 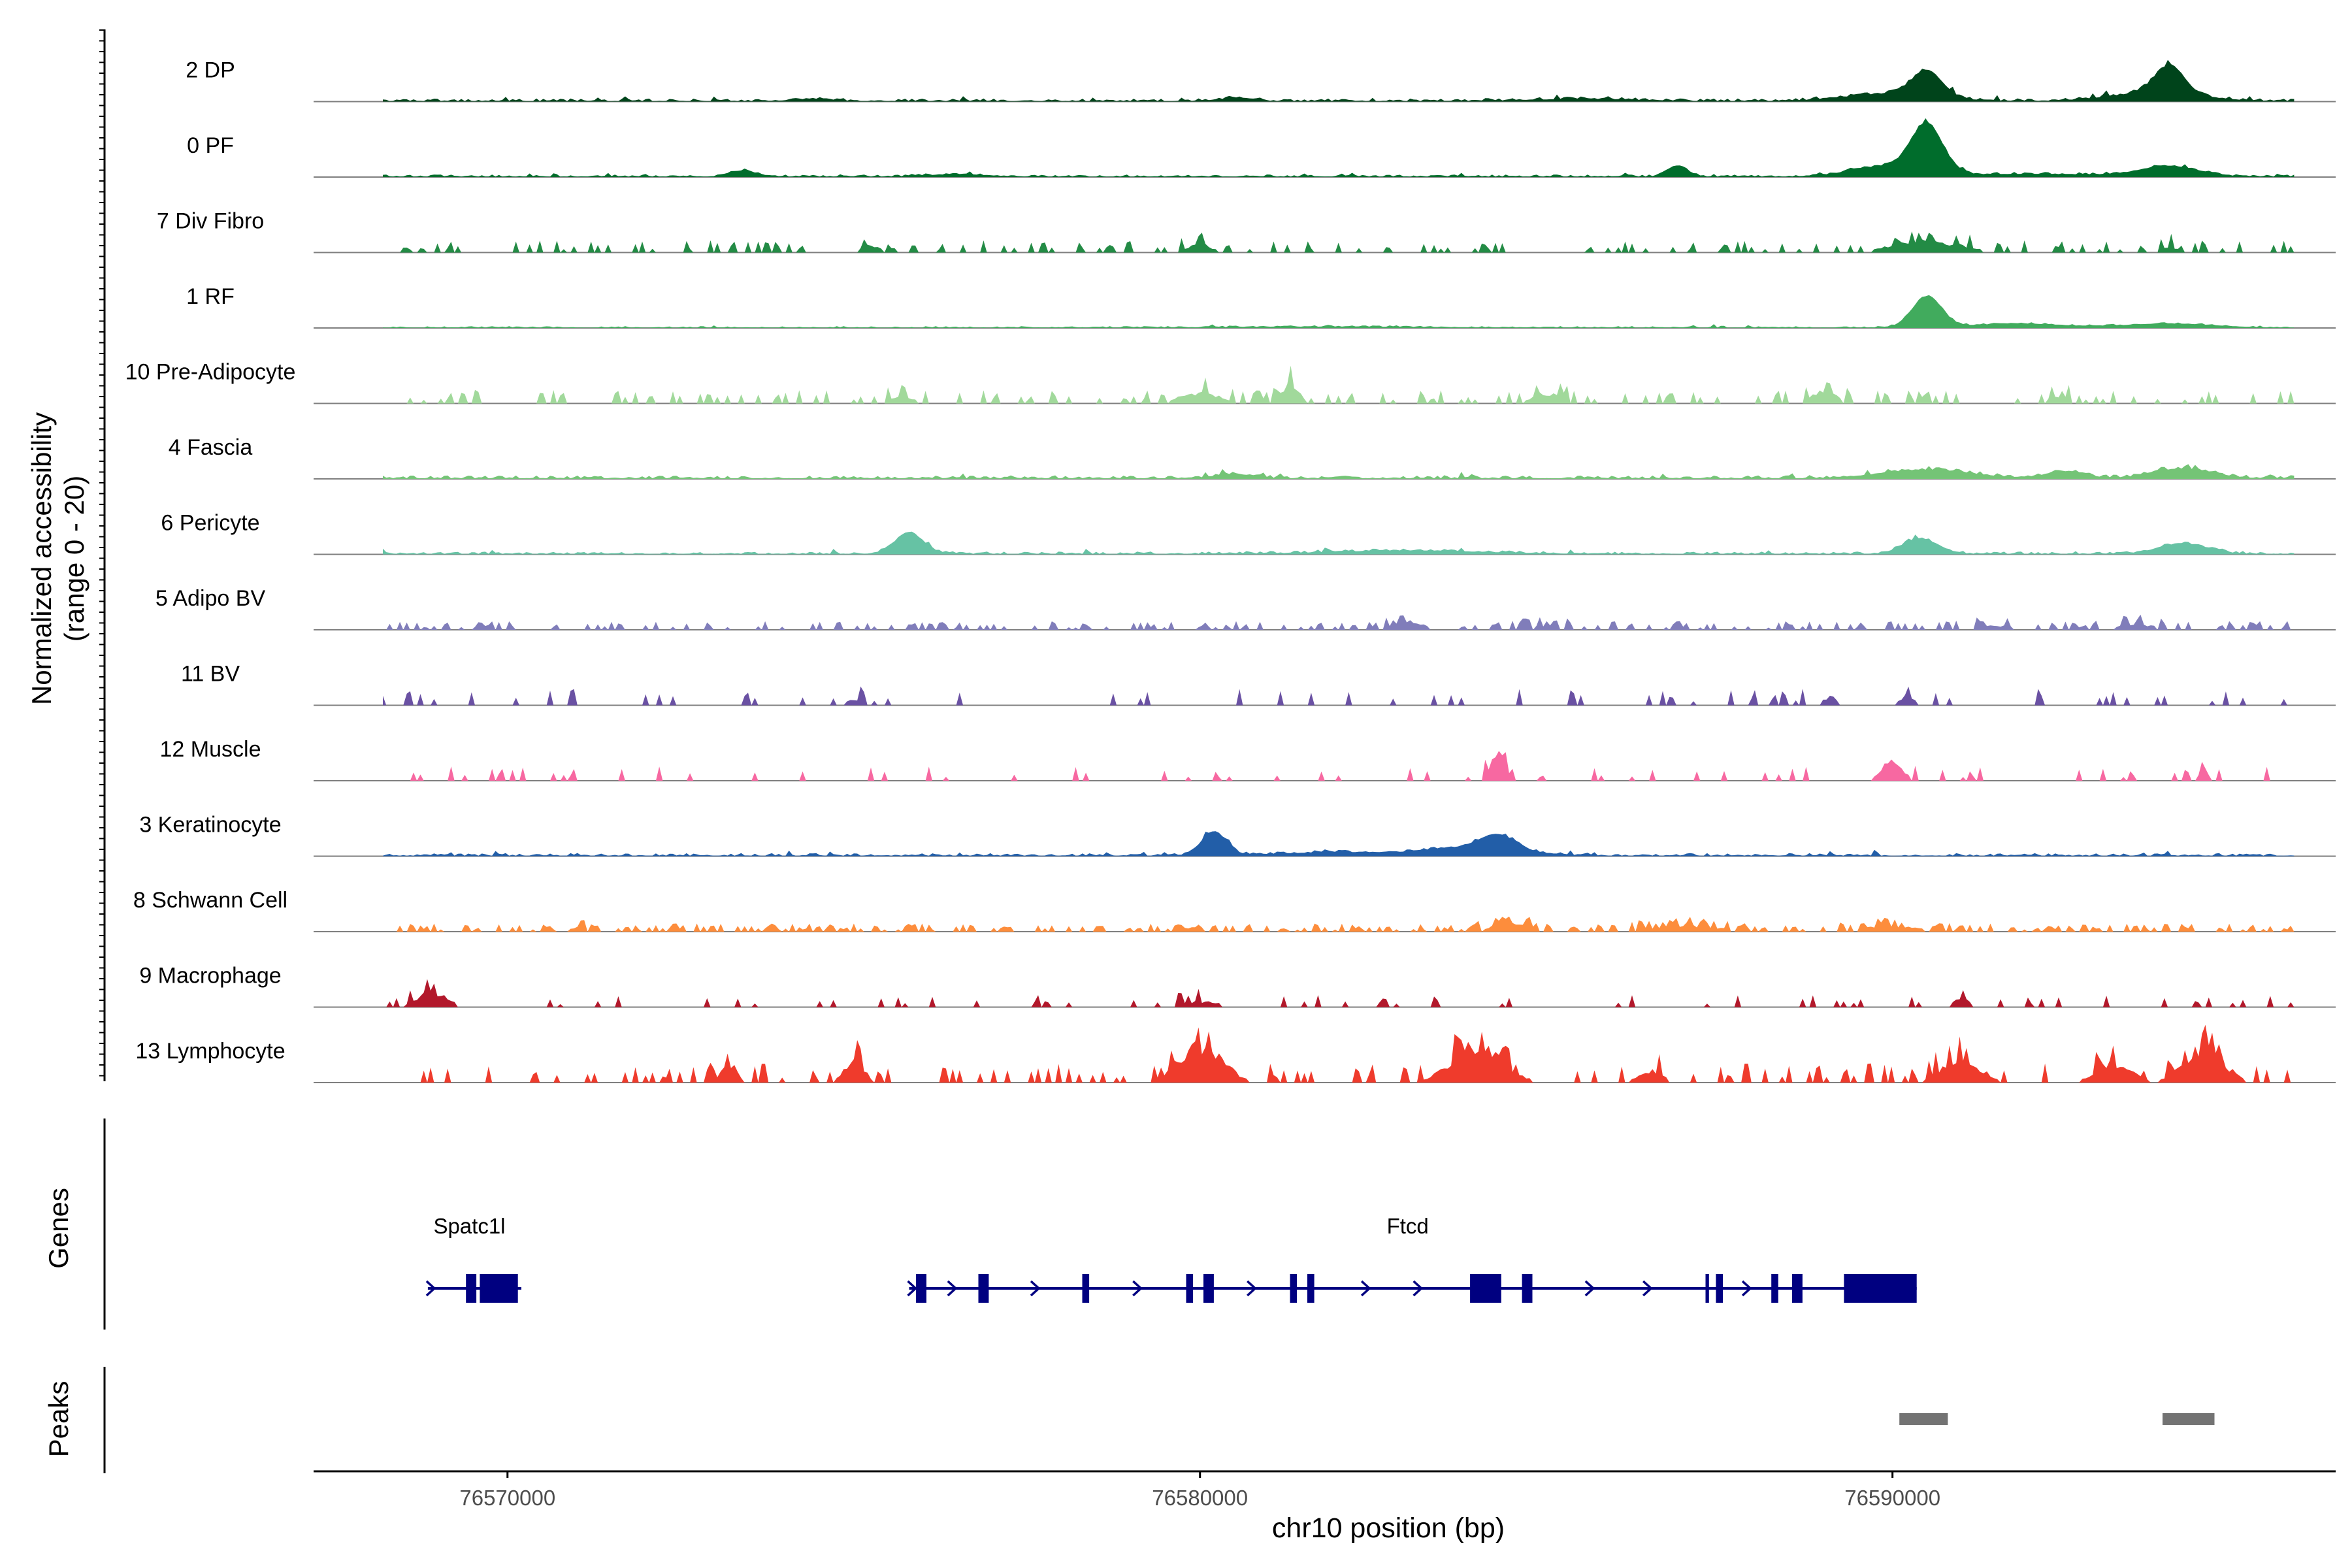 I want to click on track-1: 0 PF, so click(x=1261, y=148).